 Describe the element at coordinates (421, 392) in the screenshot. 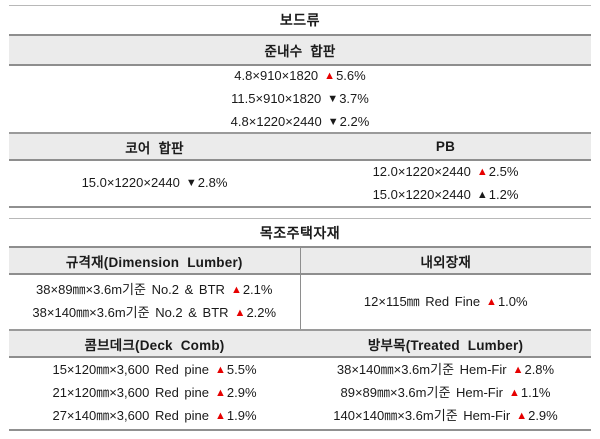

I see `spec-text: 89×89㎜×3.6m기준 Hem-Fir` at that location.